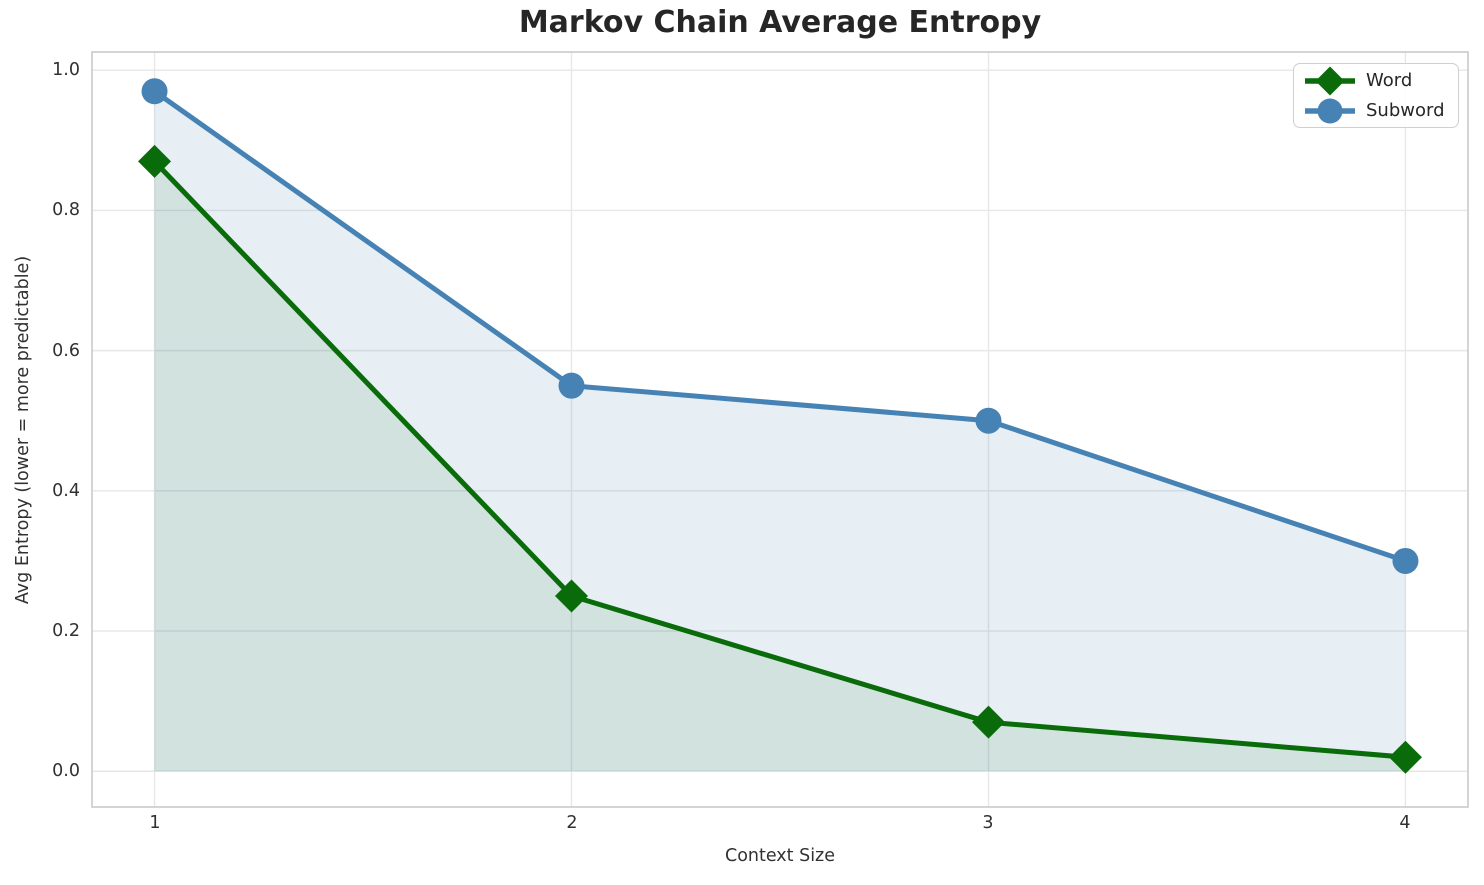 Image resolution: width=1484 pixels, height=885 pixels. I want to click on word-diamond-icon, so click(1330, 80).